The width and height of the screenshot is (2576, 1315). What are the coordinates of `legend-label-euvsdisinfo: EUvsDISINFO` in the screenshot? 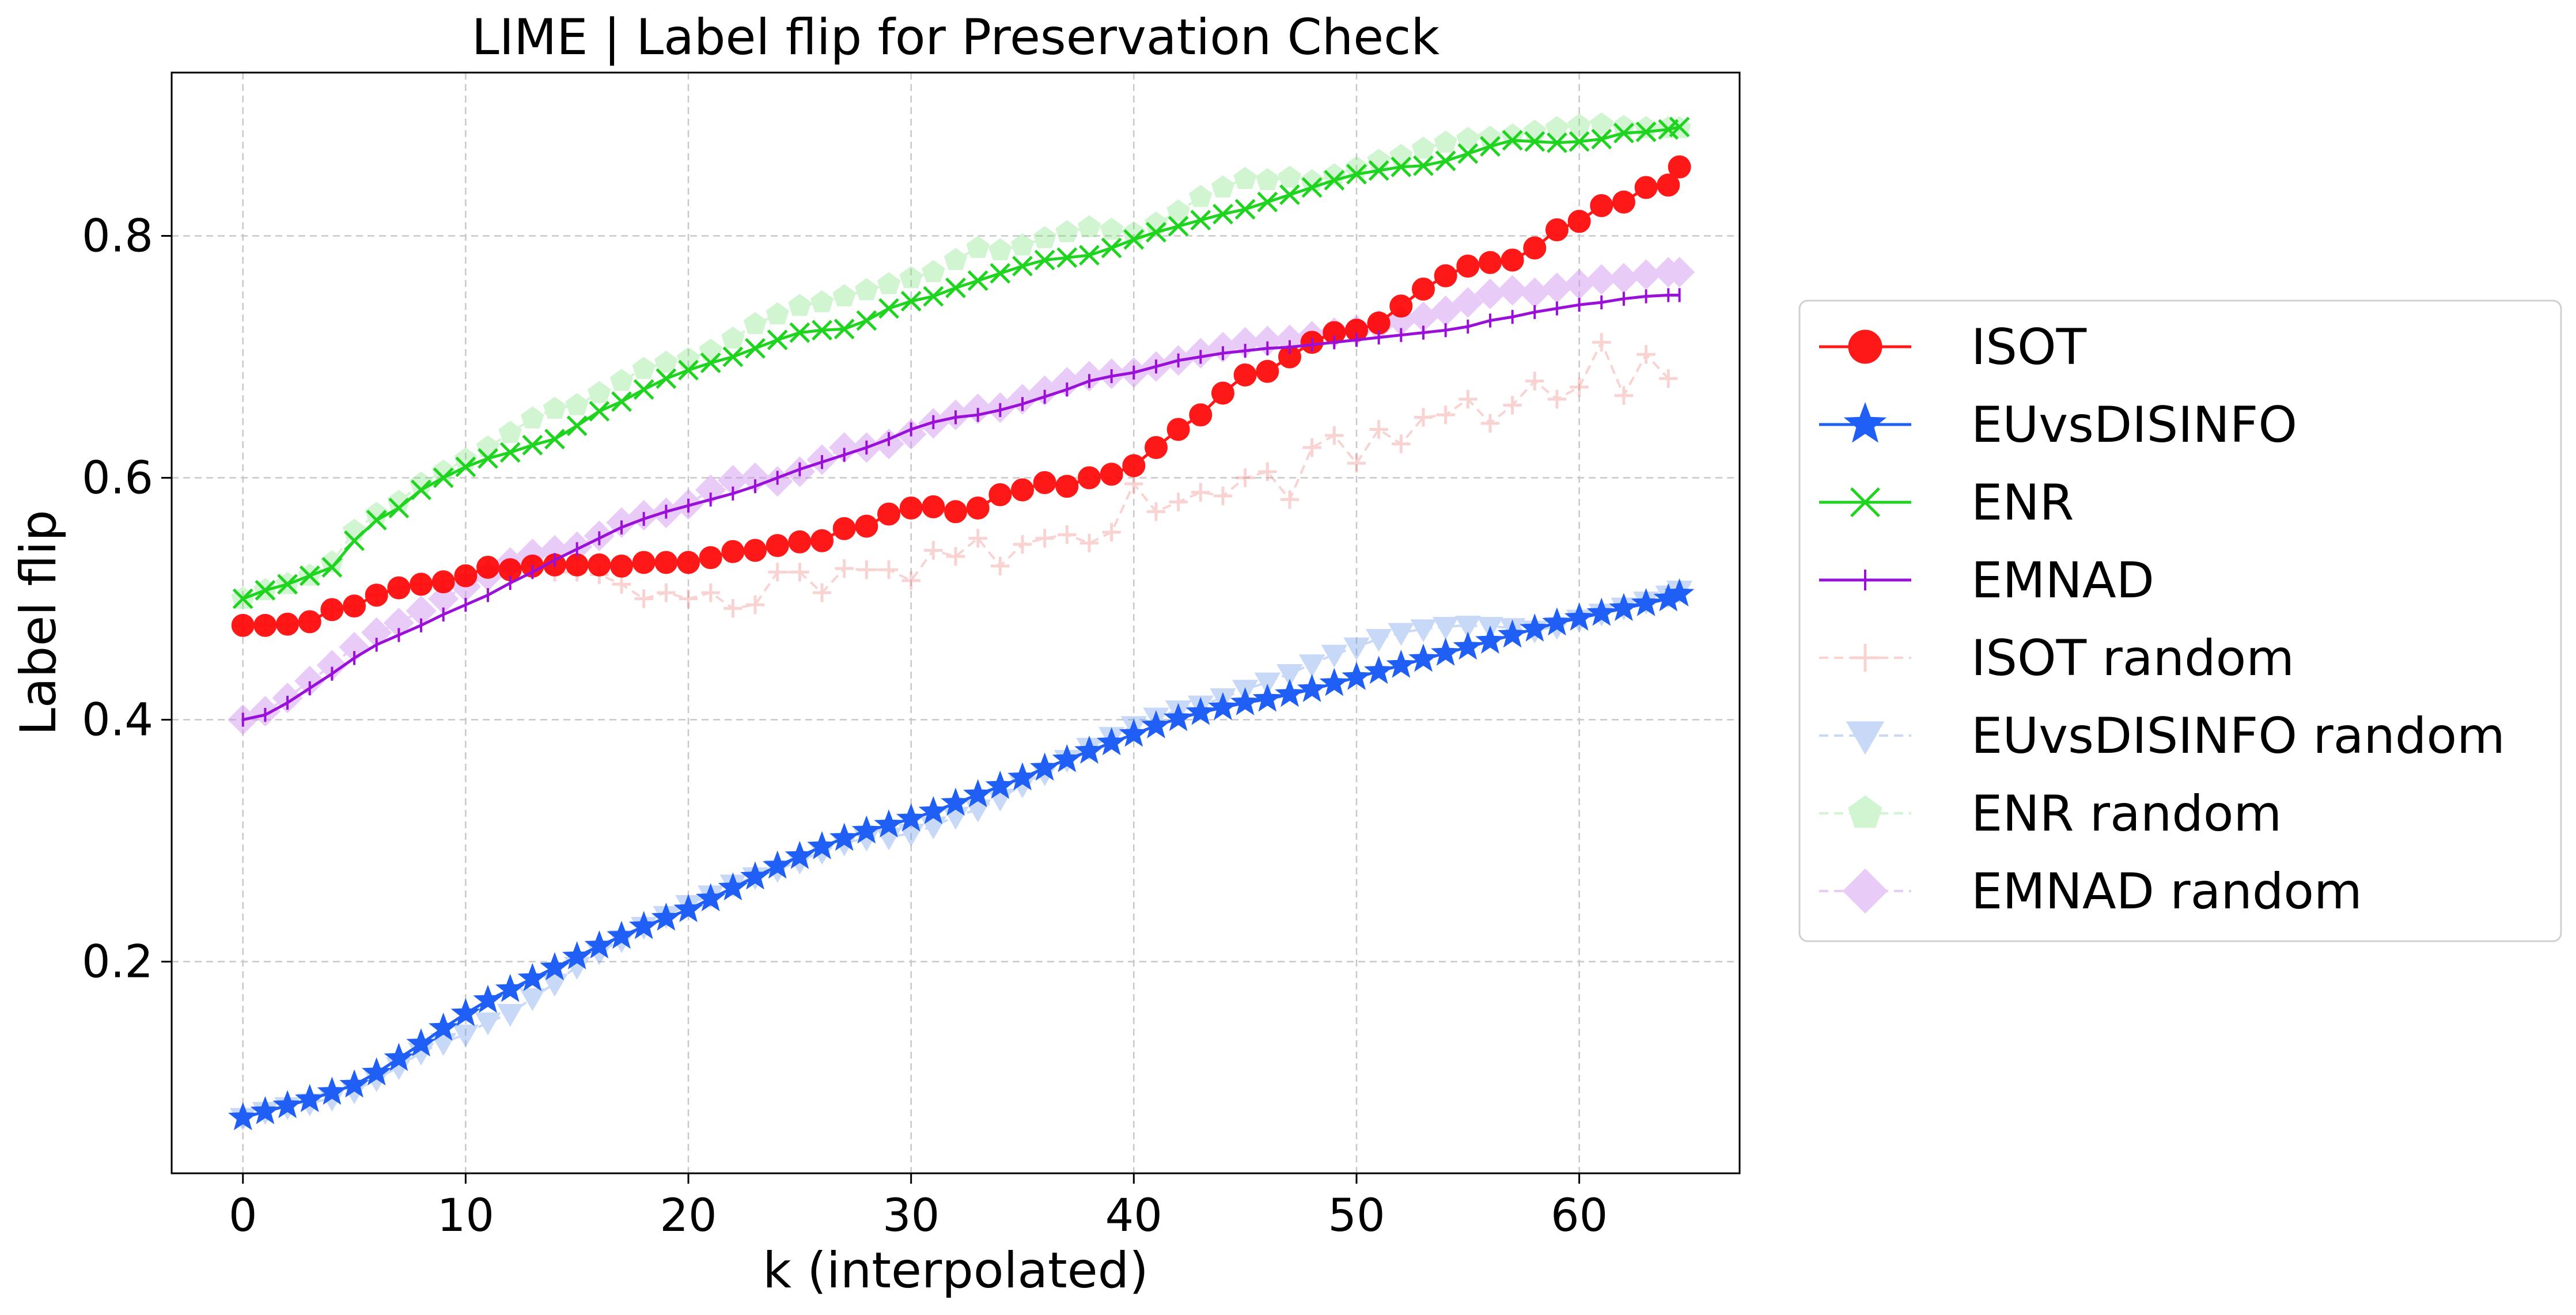 It's located at (2134, 425).